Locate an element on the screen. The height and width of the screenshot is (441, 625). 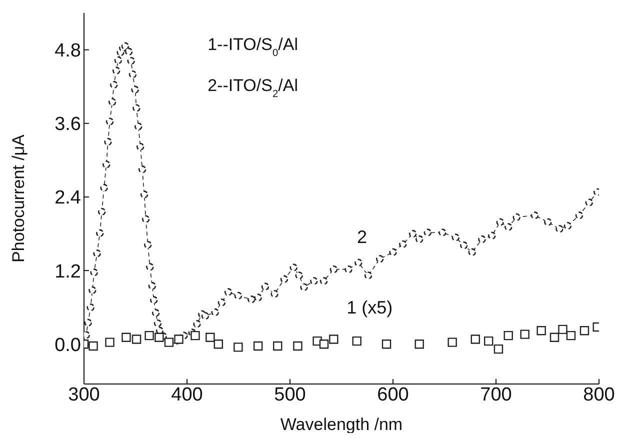
y-tick-label: 4.8 is located at coordinates (67, 51).